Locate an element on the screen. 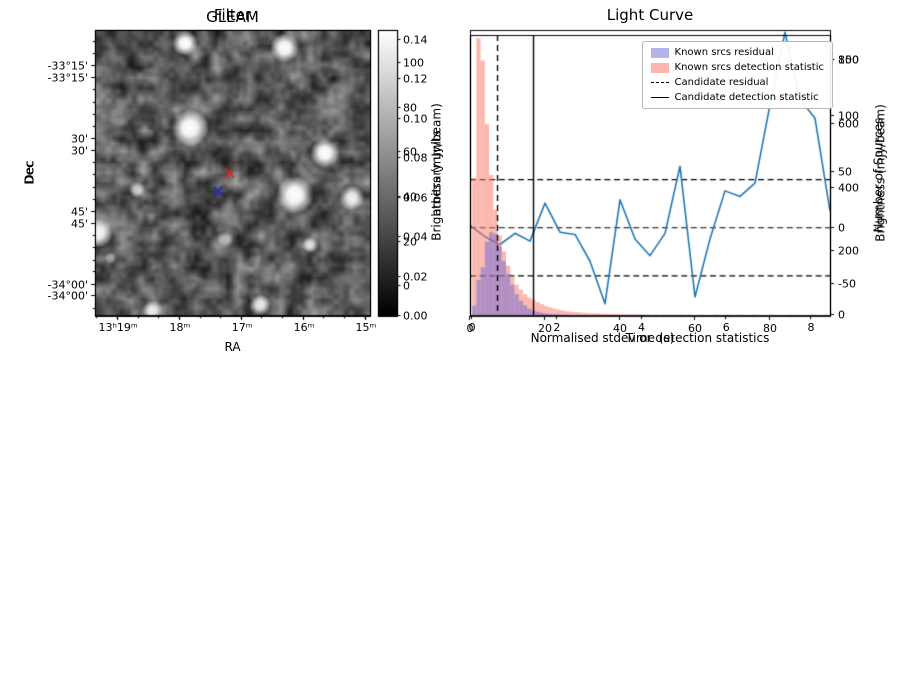 This screenshot has height=699, width=898. histogram-ylabel: Number of Sources is located at coordinates (878, 175).